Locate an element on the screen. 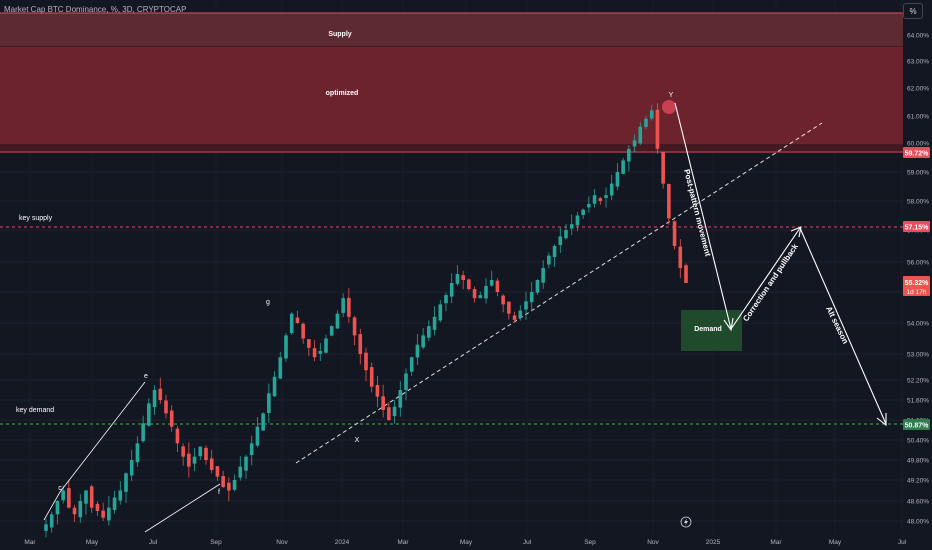 The width and height of the screenshot is (932, 550). y-tick-label: 61.00% is located at coordinates (918, 117).